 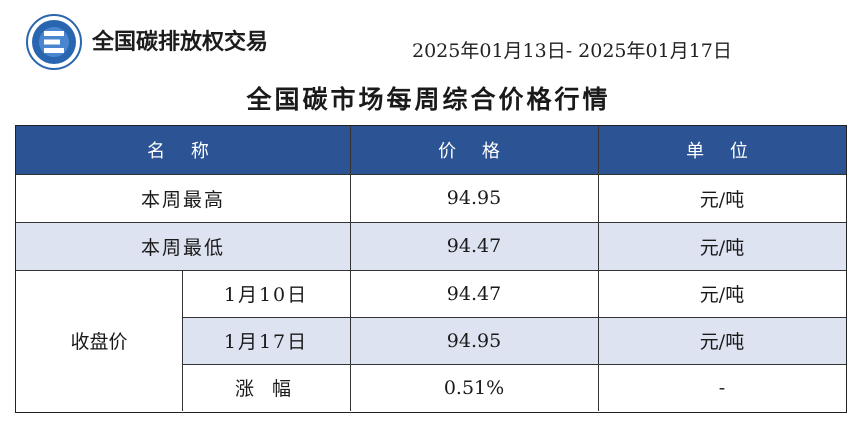 What do you see at coordinates (99, 342) in the screenshot?
I see `closing-price-group-label: 收盘价` at bounding box center [99, 342].